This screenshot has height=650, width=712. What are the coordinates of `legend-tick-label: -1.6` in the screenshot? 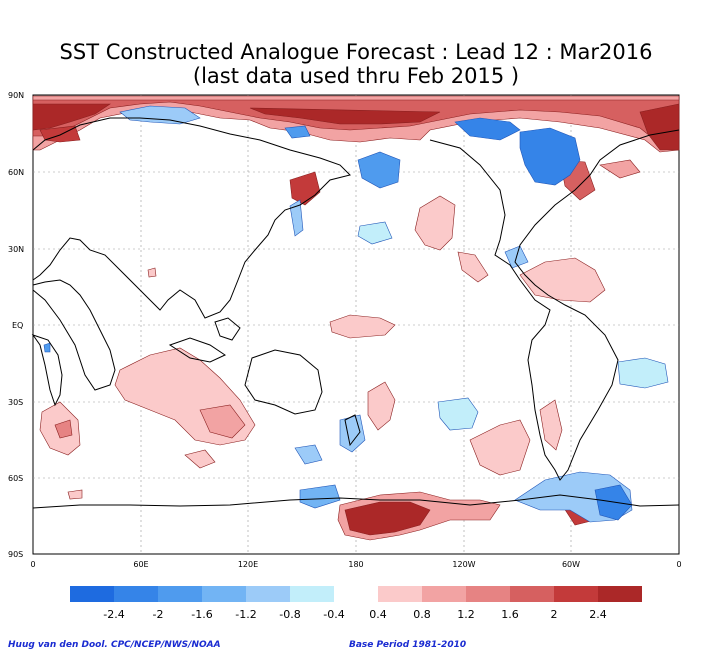 It's located at (201, 614).